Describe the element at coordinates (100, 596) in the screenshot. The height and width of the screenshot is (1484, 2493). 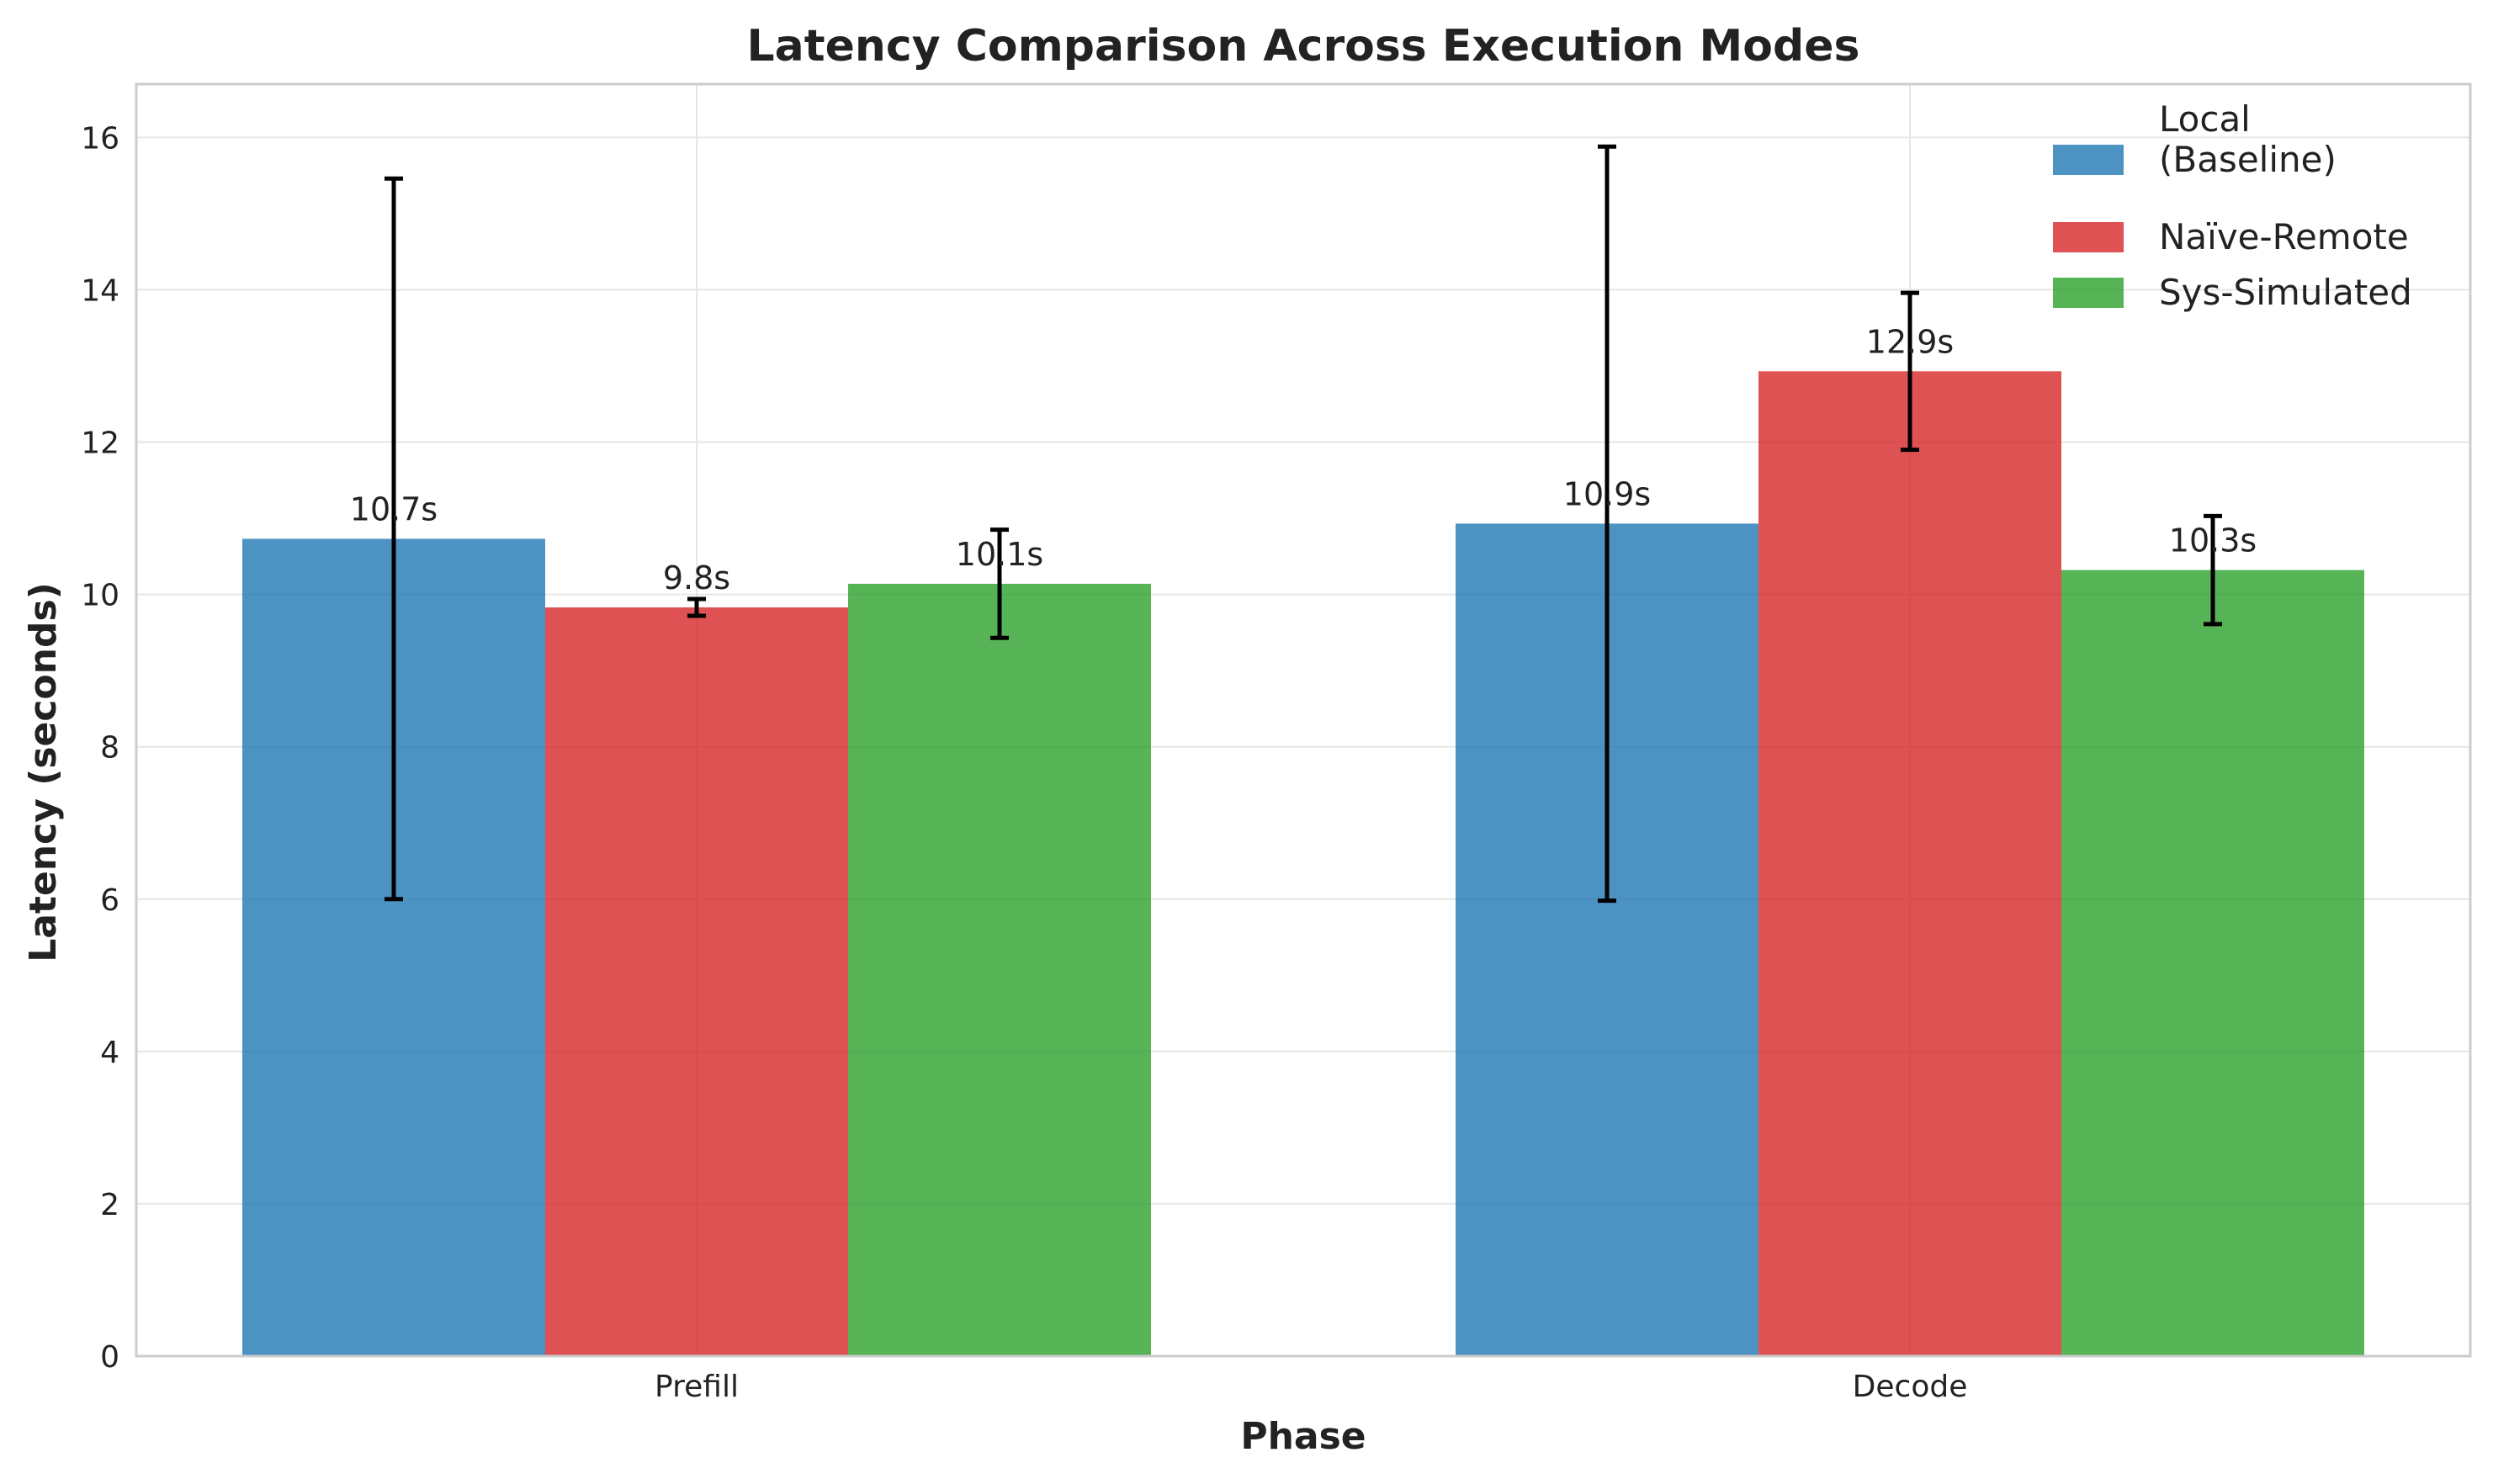
I see `y-tick-label: 10` at that location.